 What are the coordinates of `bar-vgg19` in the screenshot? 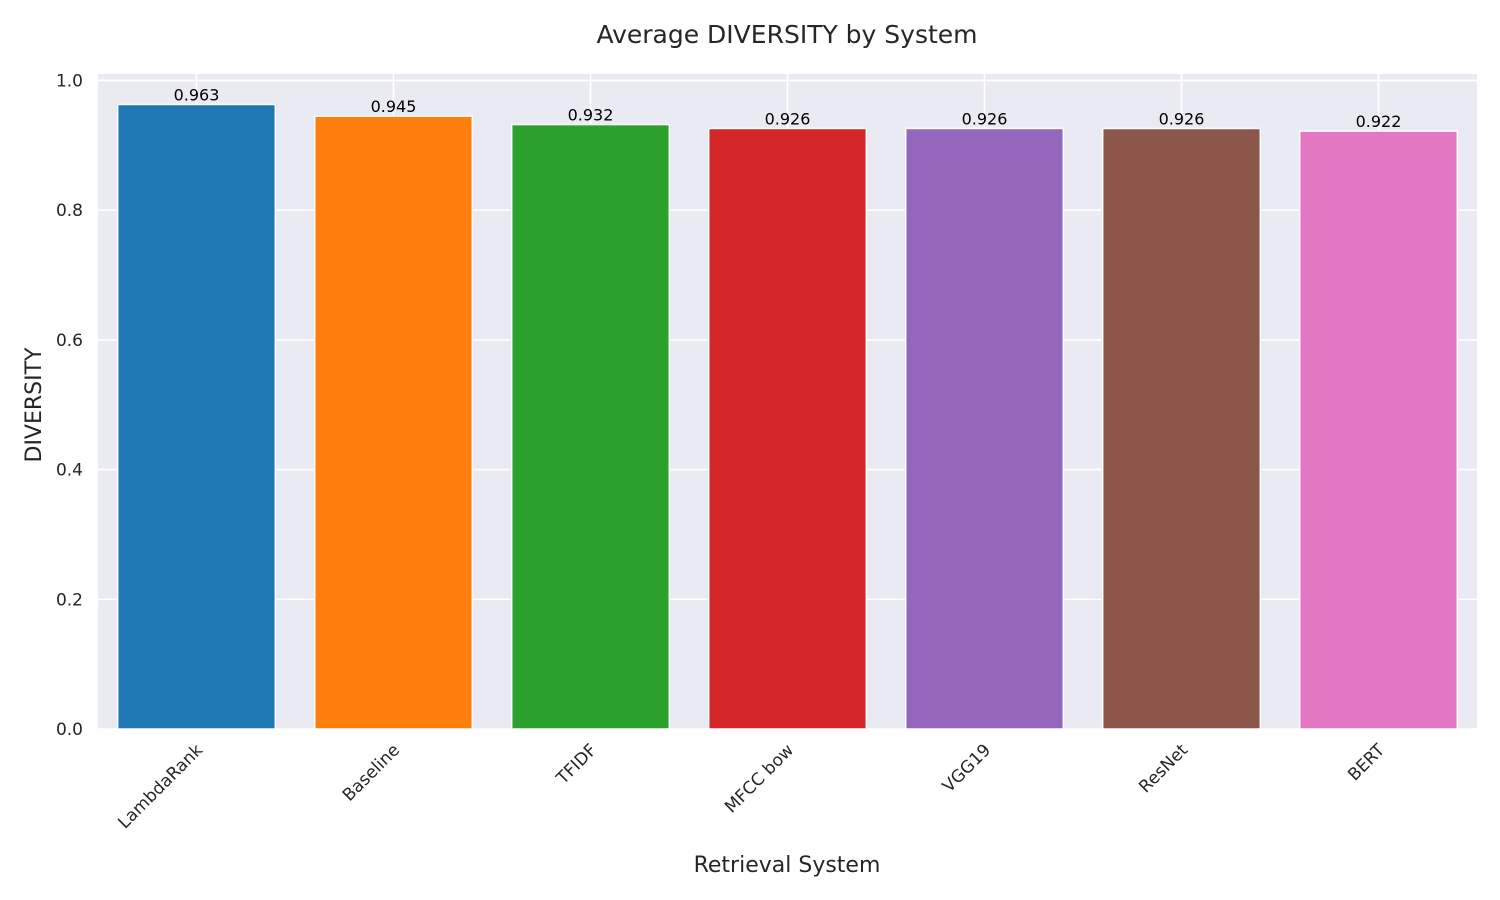 It's located at (984, 428).